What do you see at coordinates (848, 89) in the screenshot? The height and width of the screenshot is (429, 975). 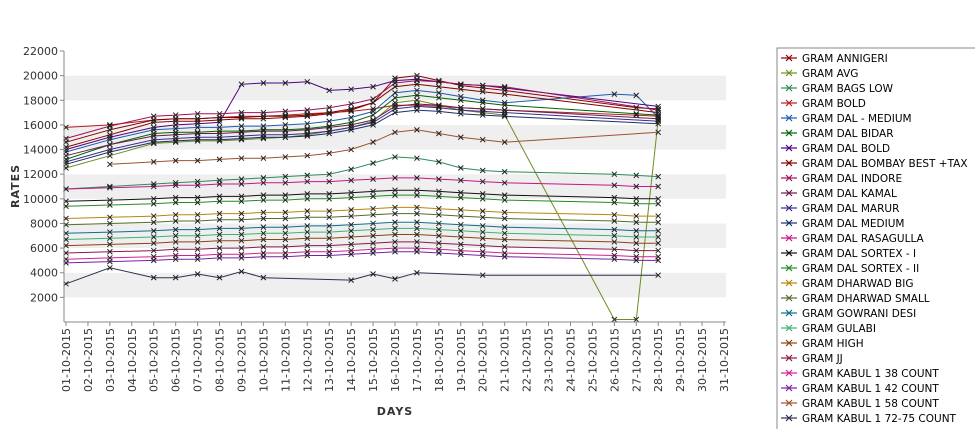 I see `legend-item-label: GRAM BAGS LOW` at bounding box center [848, 89].